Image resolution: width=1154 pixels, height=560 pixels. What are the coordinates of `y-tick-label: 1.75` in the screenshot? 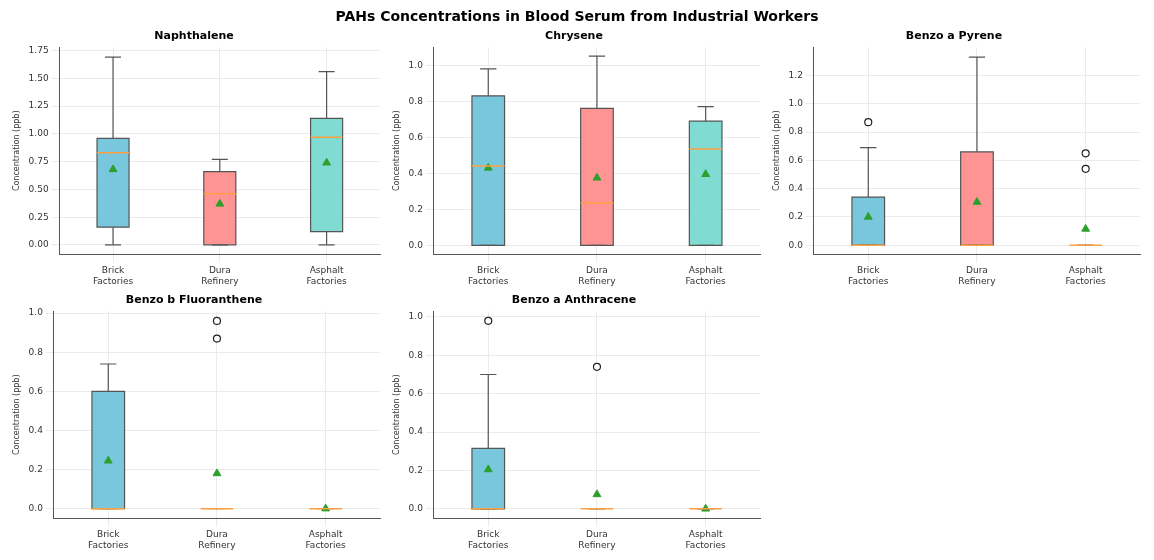 It's located at (38, 49).